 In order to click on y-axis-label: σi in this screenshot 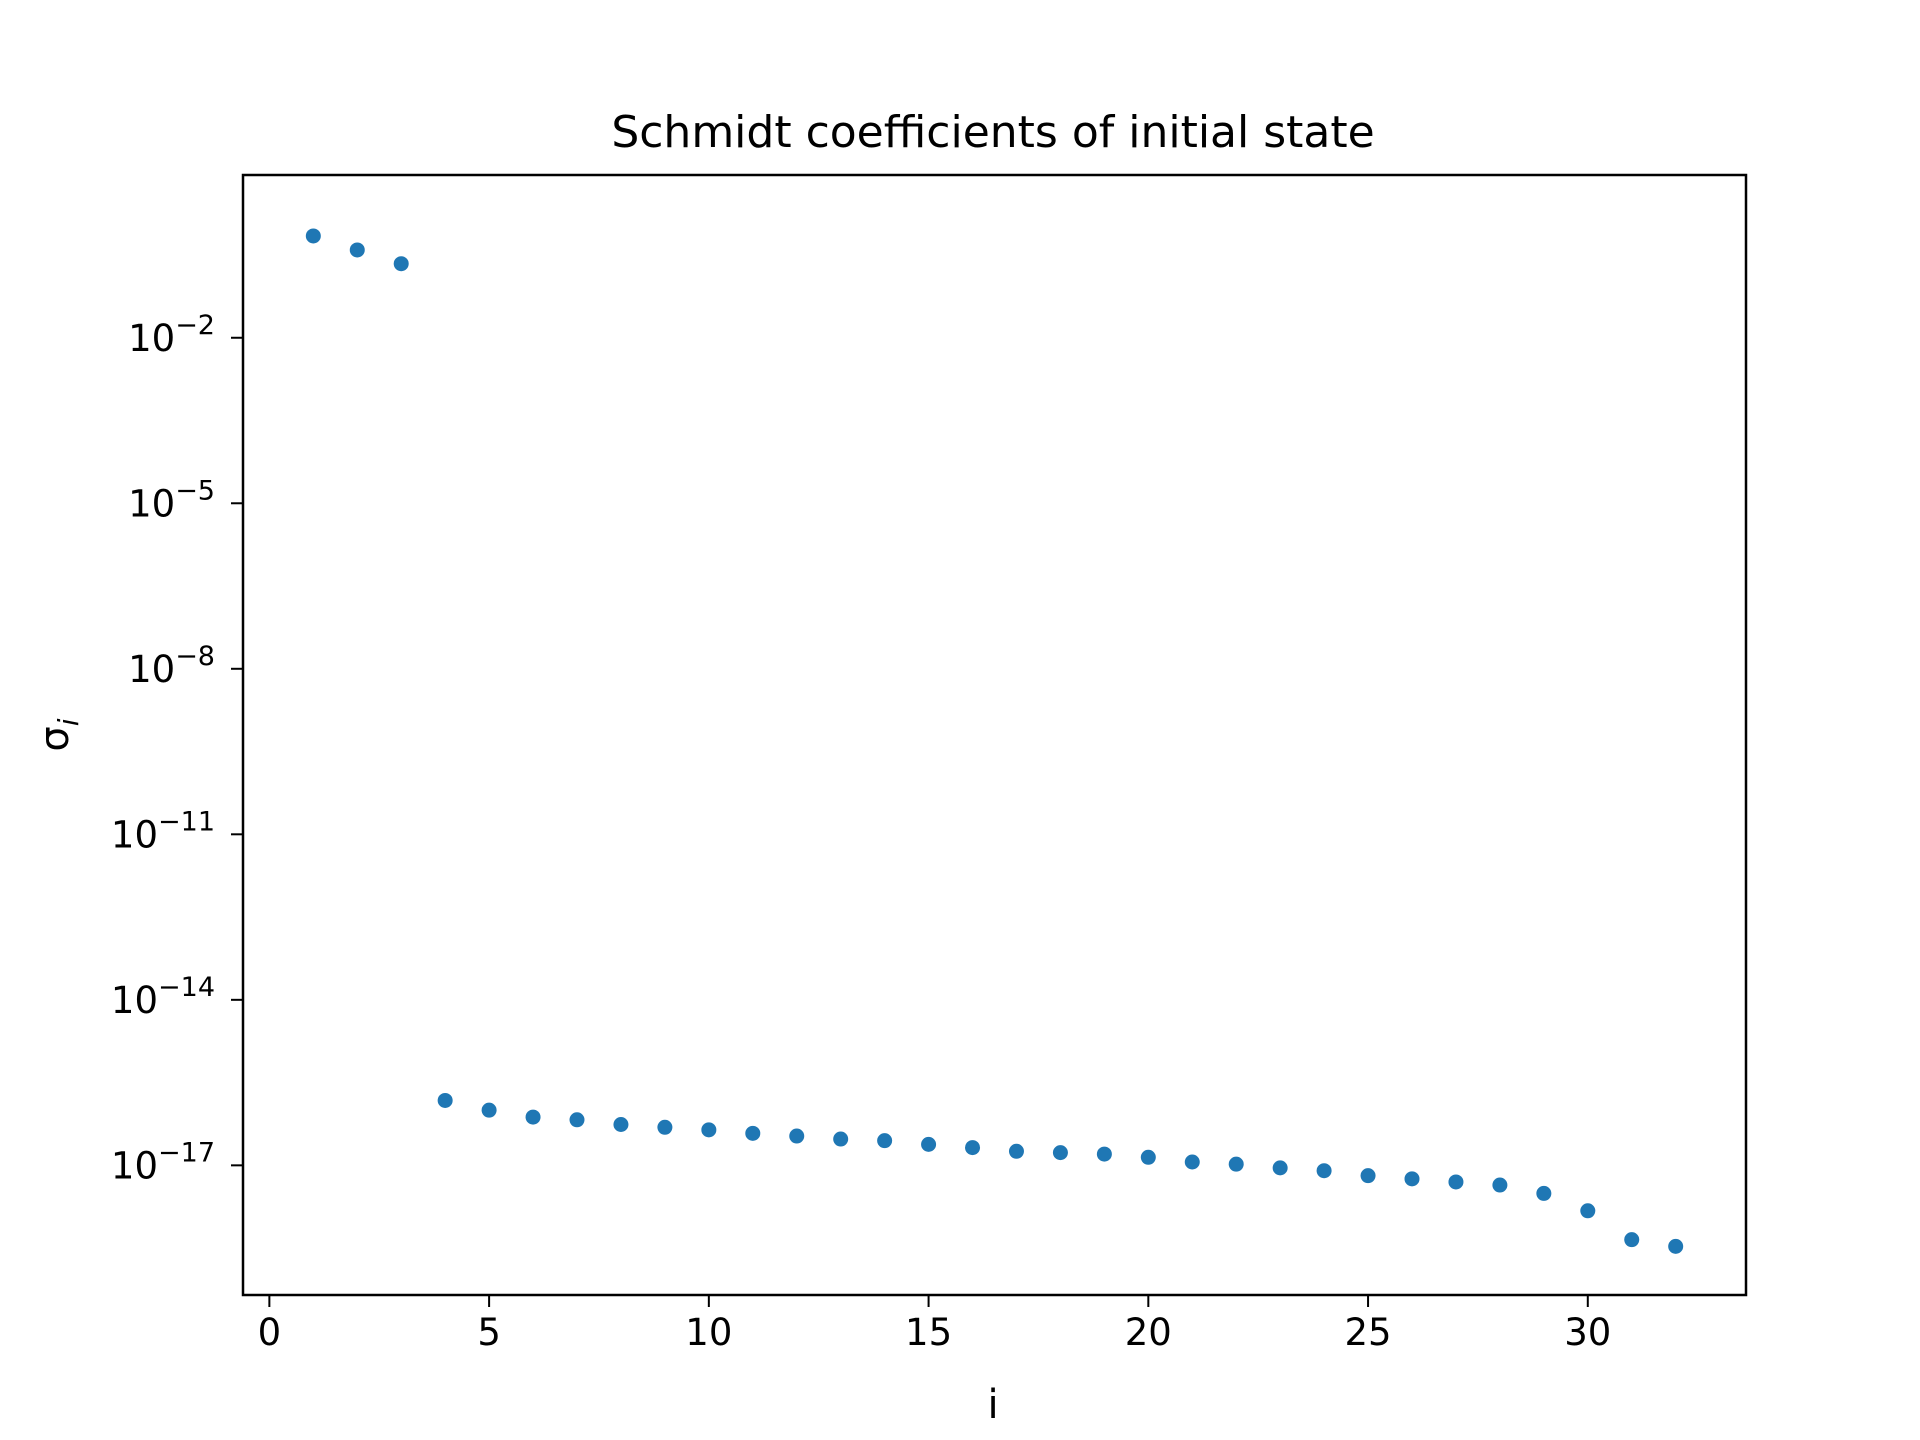, I will do `click(58, 734)`.